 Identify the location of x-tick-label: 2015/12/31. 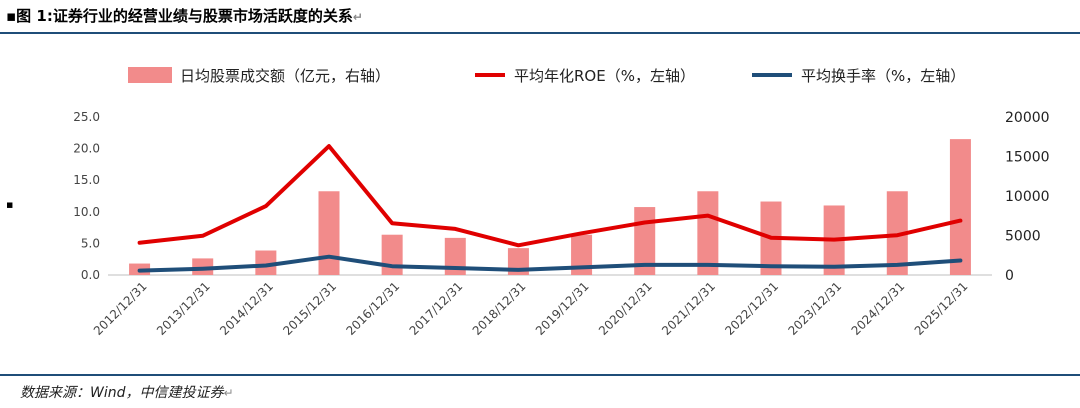
(309, 308).